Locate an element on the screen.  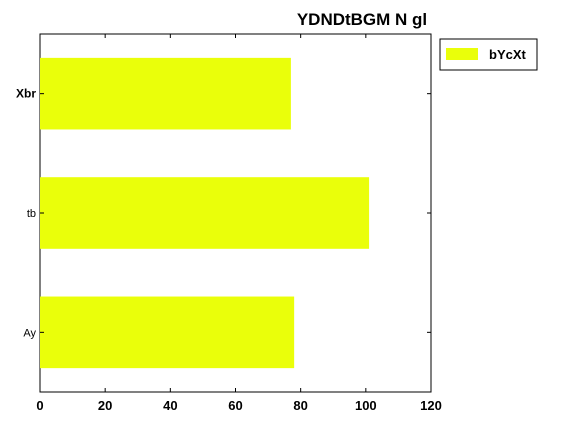
legend: bYcXt is located at coordinates (488, 54).